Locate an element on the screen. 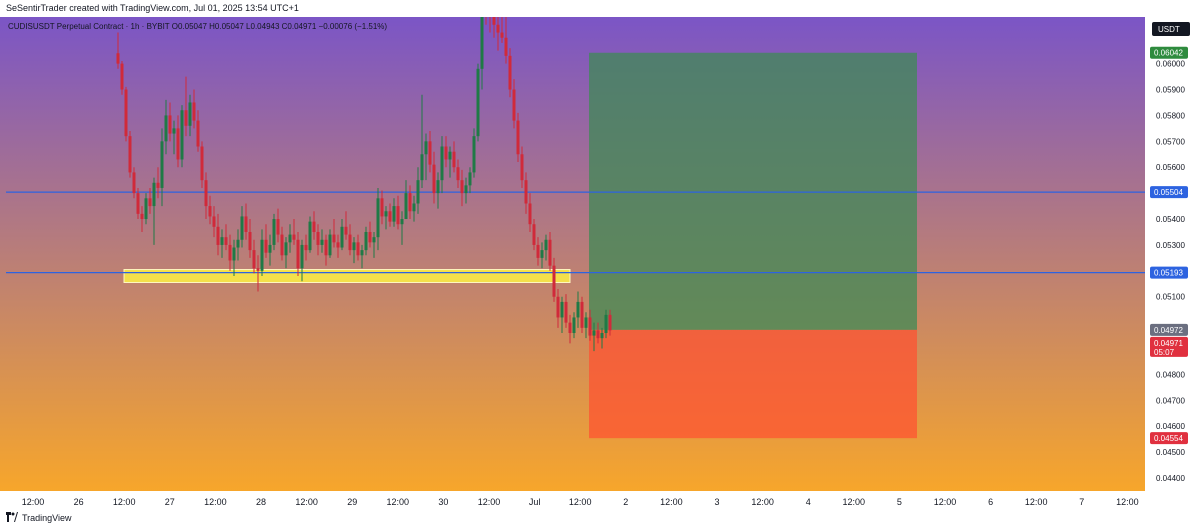  time-axis-tick-label: 3 is located at coordinates (716, 502).